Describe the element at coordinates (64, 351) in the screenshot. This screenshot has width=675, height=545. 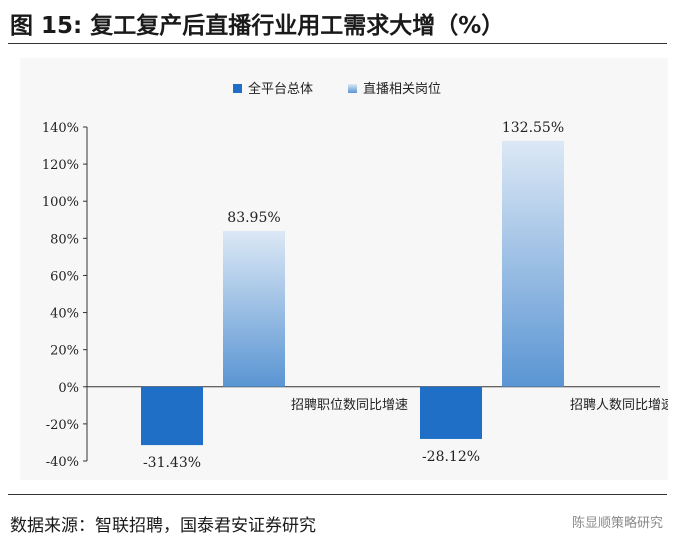
I see `y-tick-label: 20%` at that location.